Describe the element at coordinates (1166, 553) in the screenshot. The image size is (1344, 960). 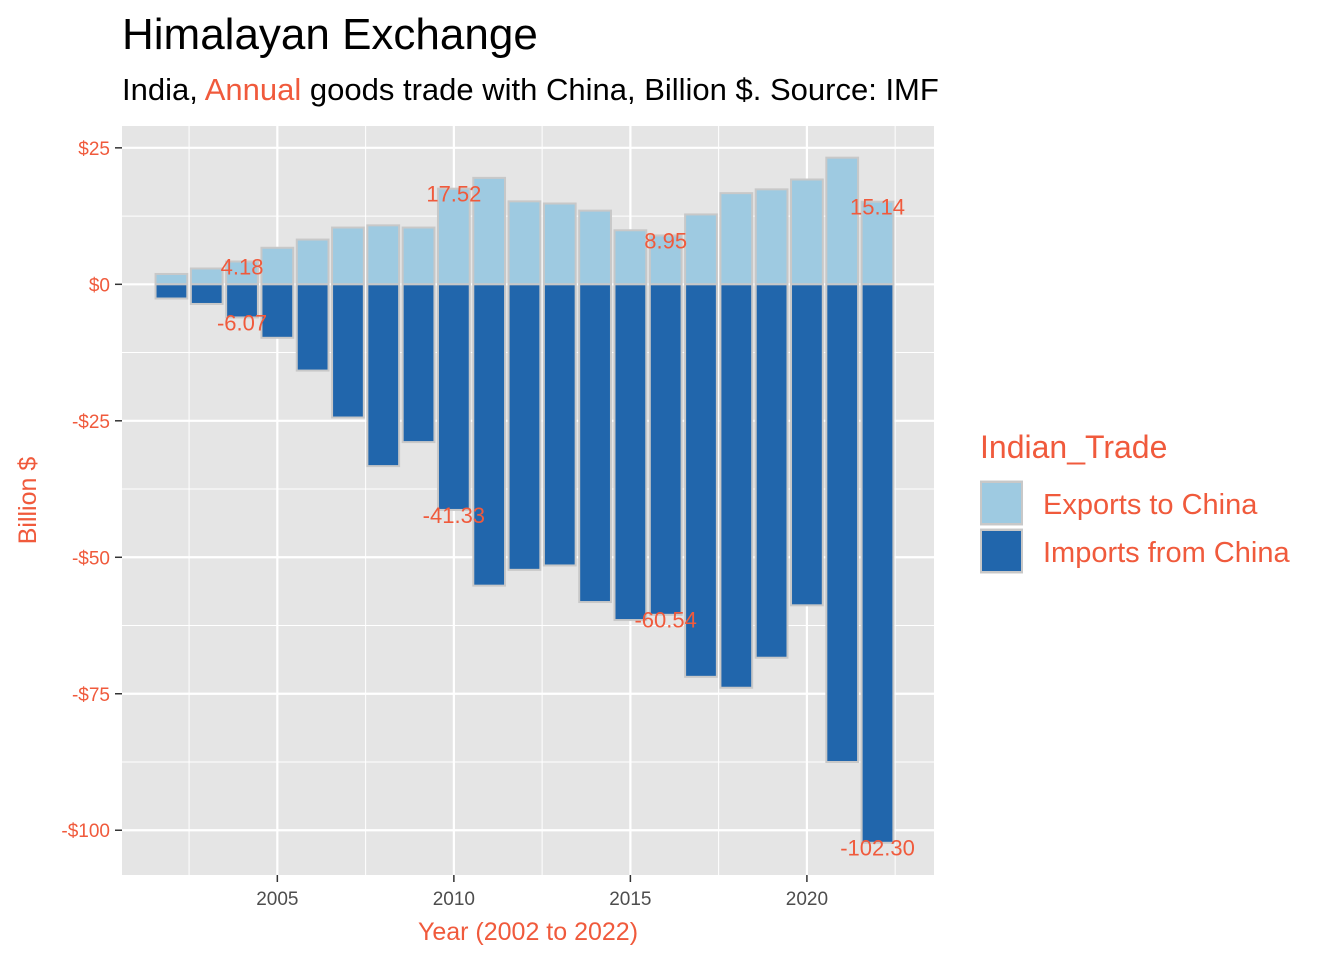
I see `legend-label: Imports from China` at that location.